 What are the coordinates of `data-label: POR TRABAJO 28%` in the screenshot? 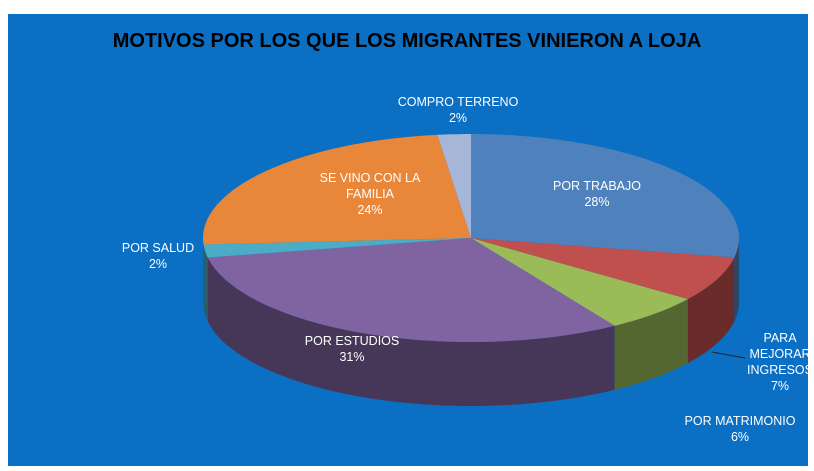 It's located at (597, 194).